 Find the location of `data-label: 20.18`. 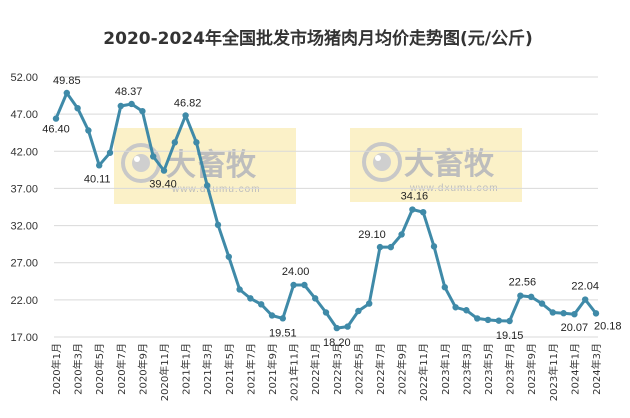

data-label: 20.18 is located at coordinates (608, 326).